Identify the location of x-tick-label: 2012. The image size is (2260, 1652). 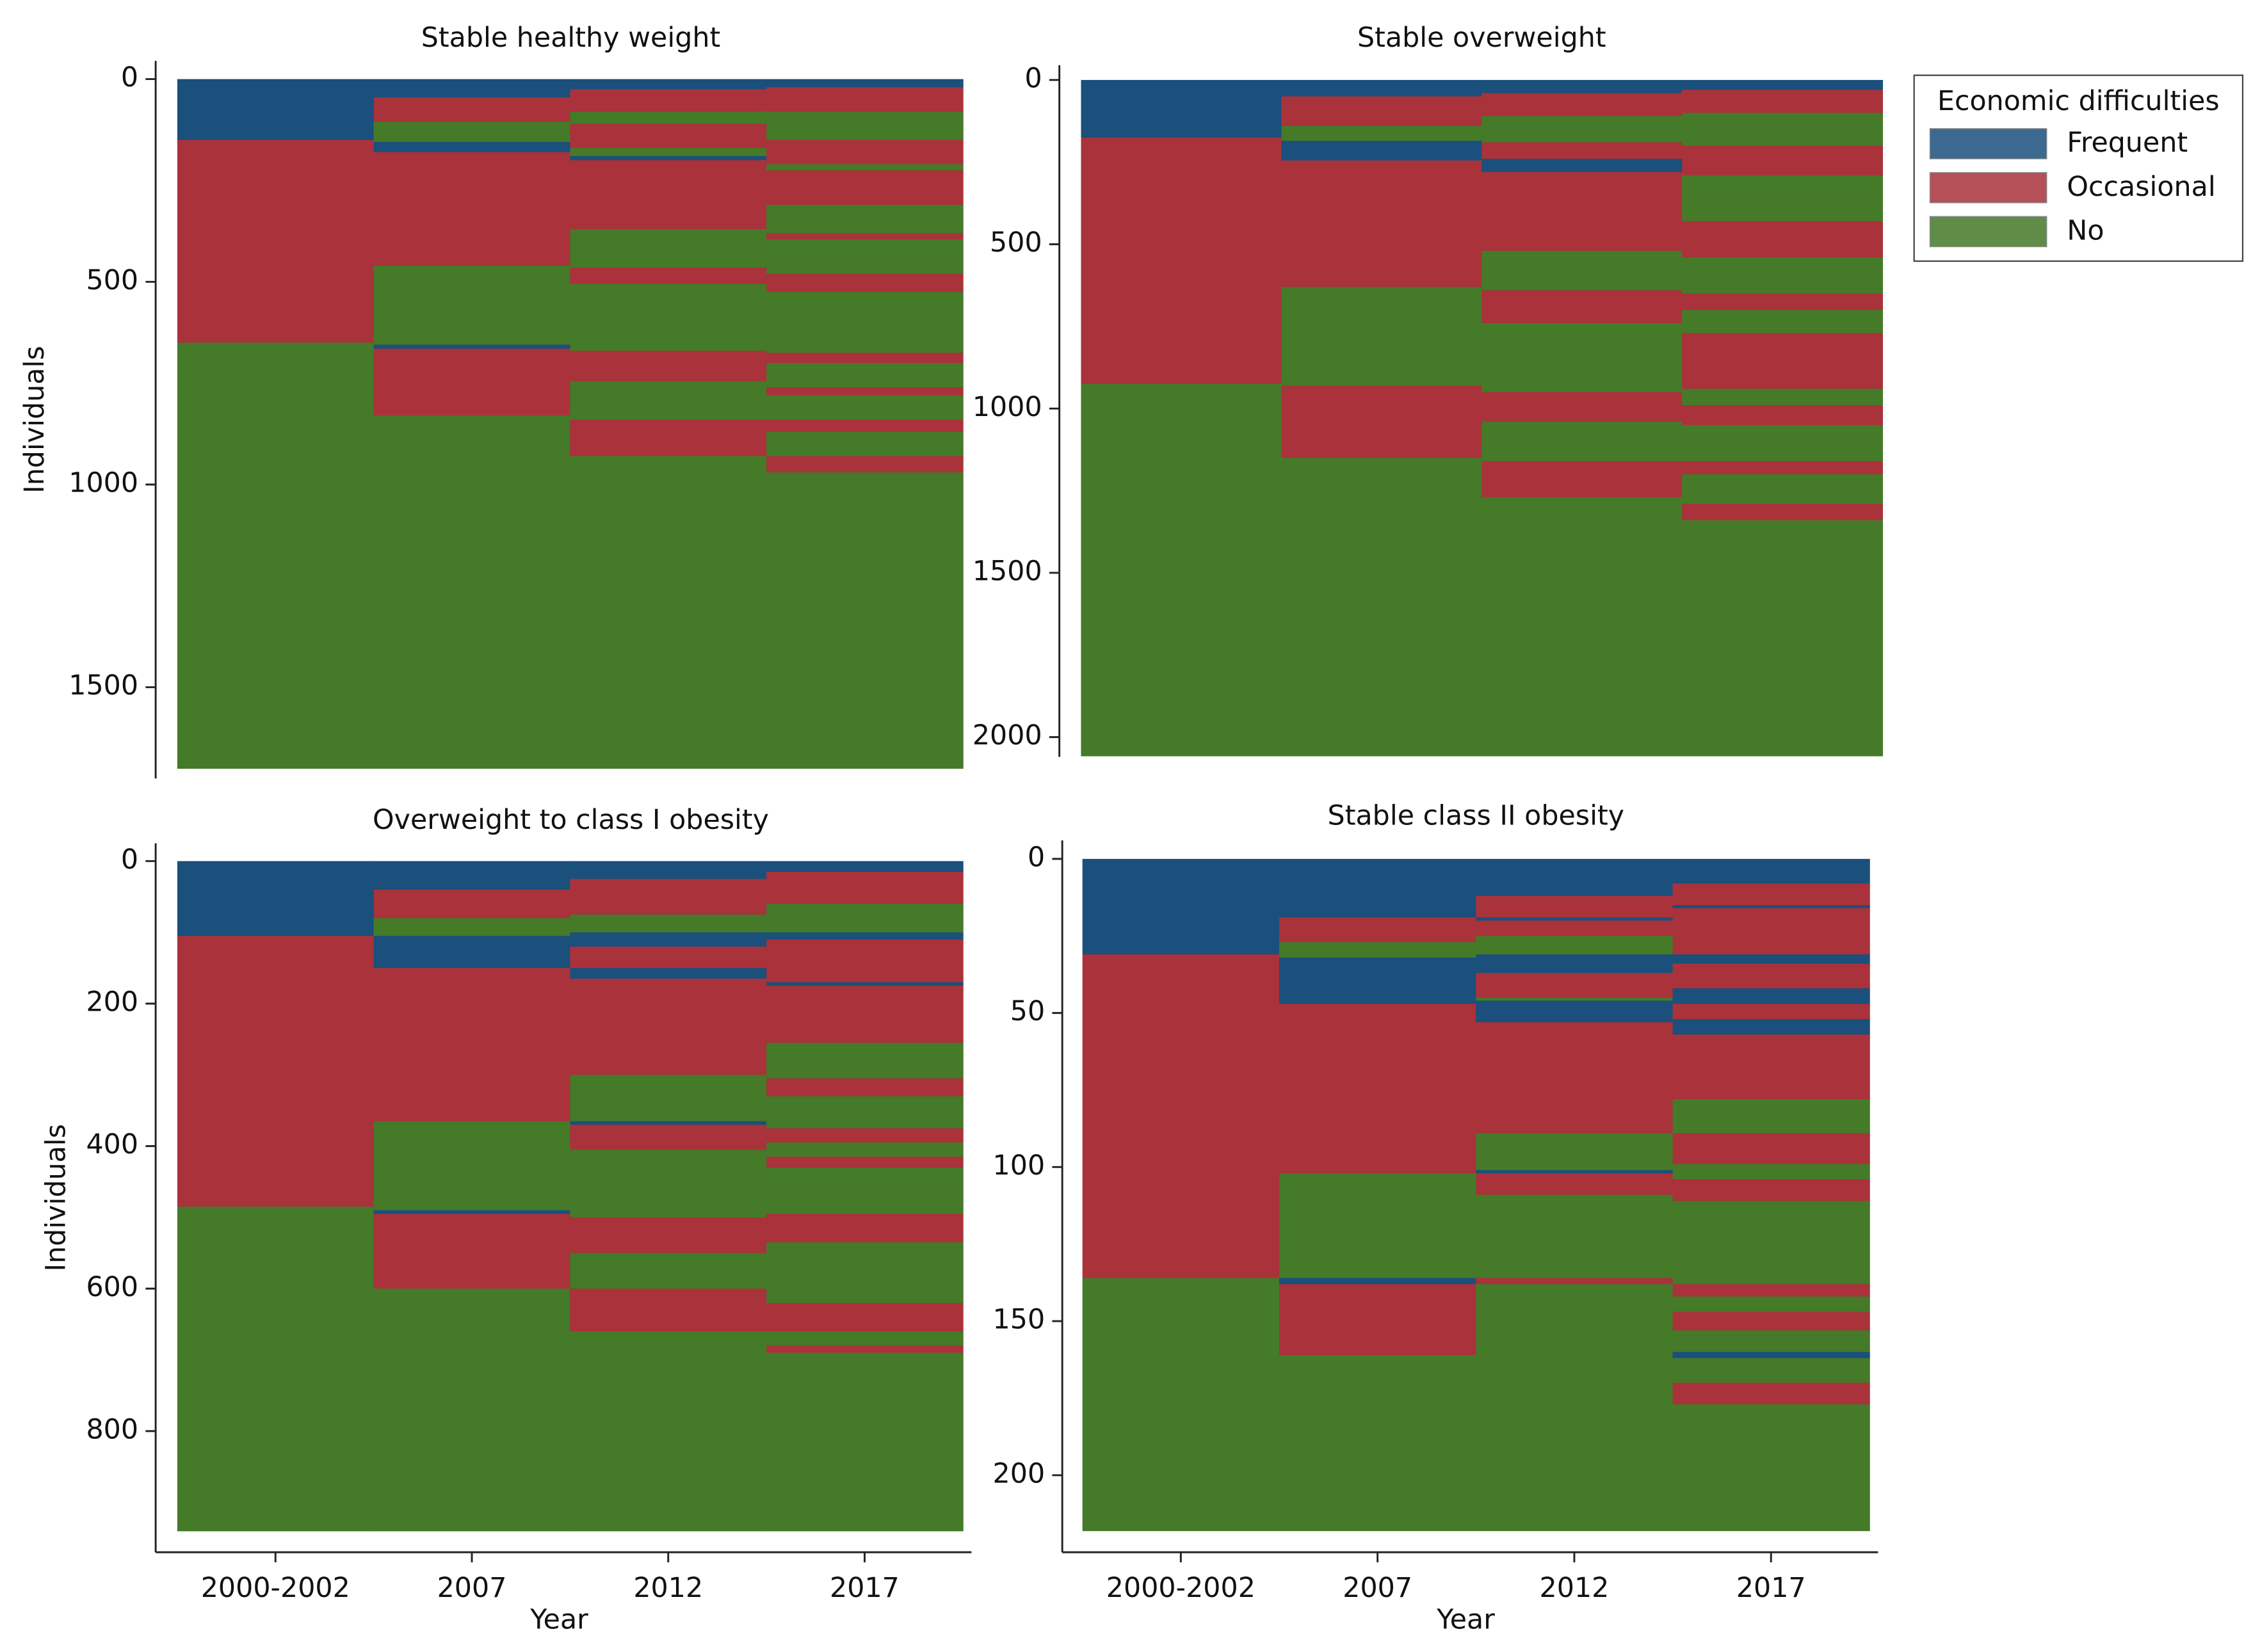
(668, 1588).